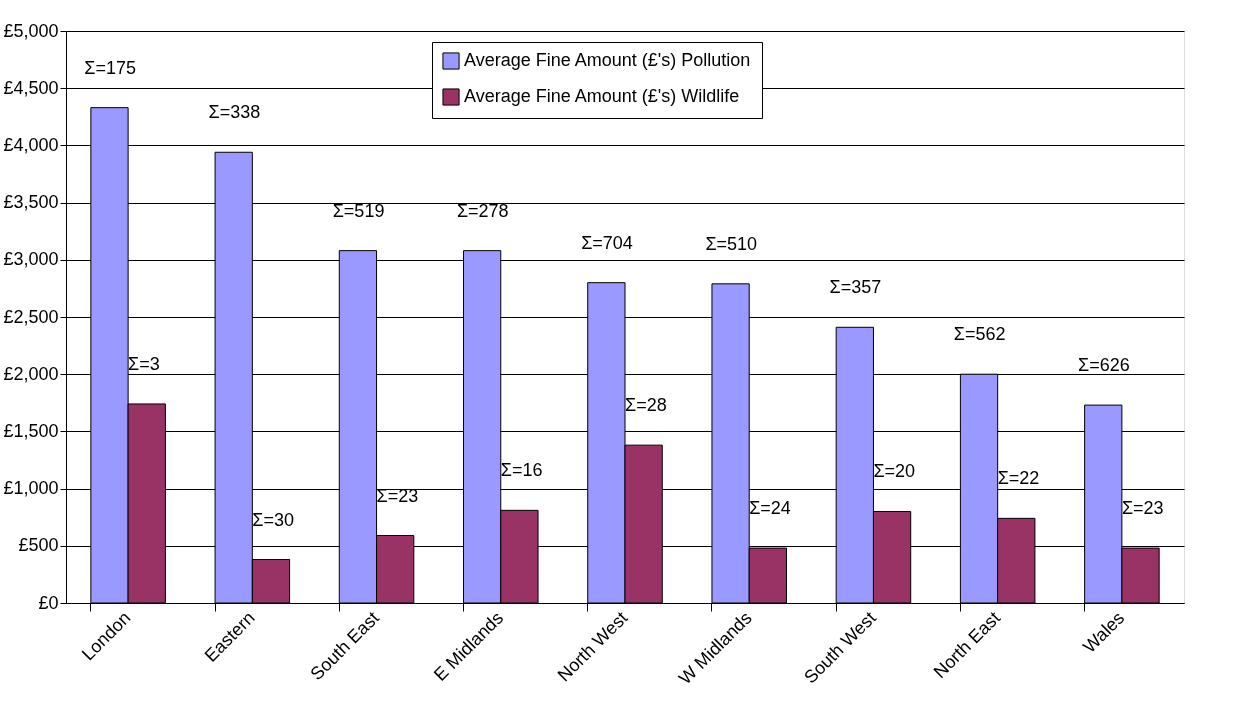  What do you see at coordinates (31, 30) in the screenshot?
I see `y-tick-label: £5,000` at bounding box center [31, 30].